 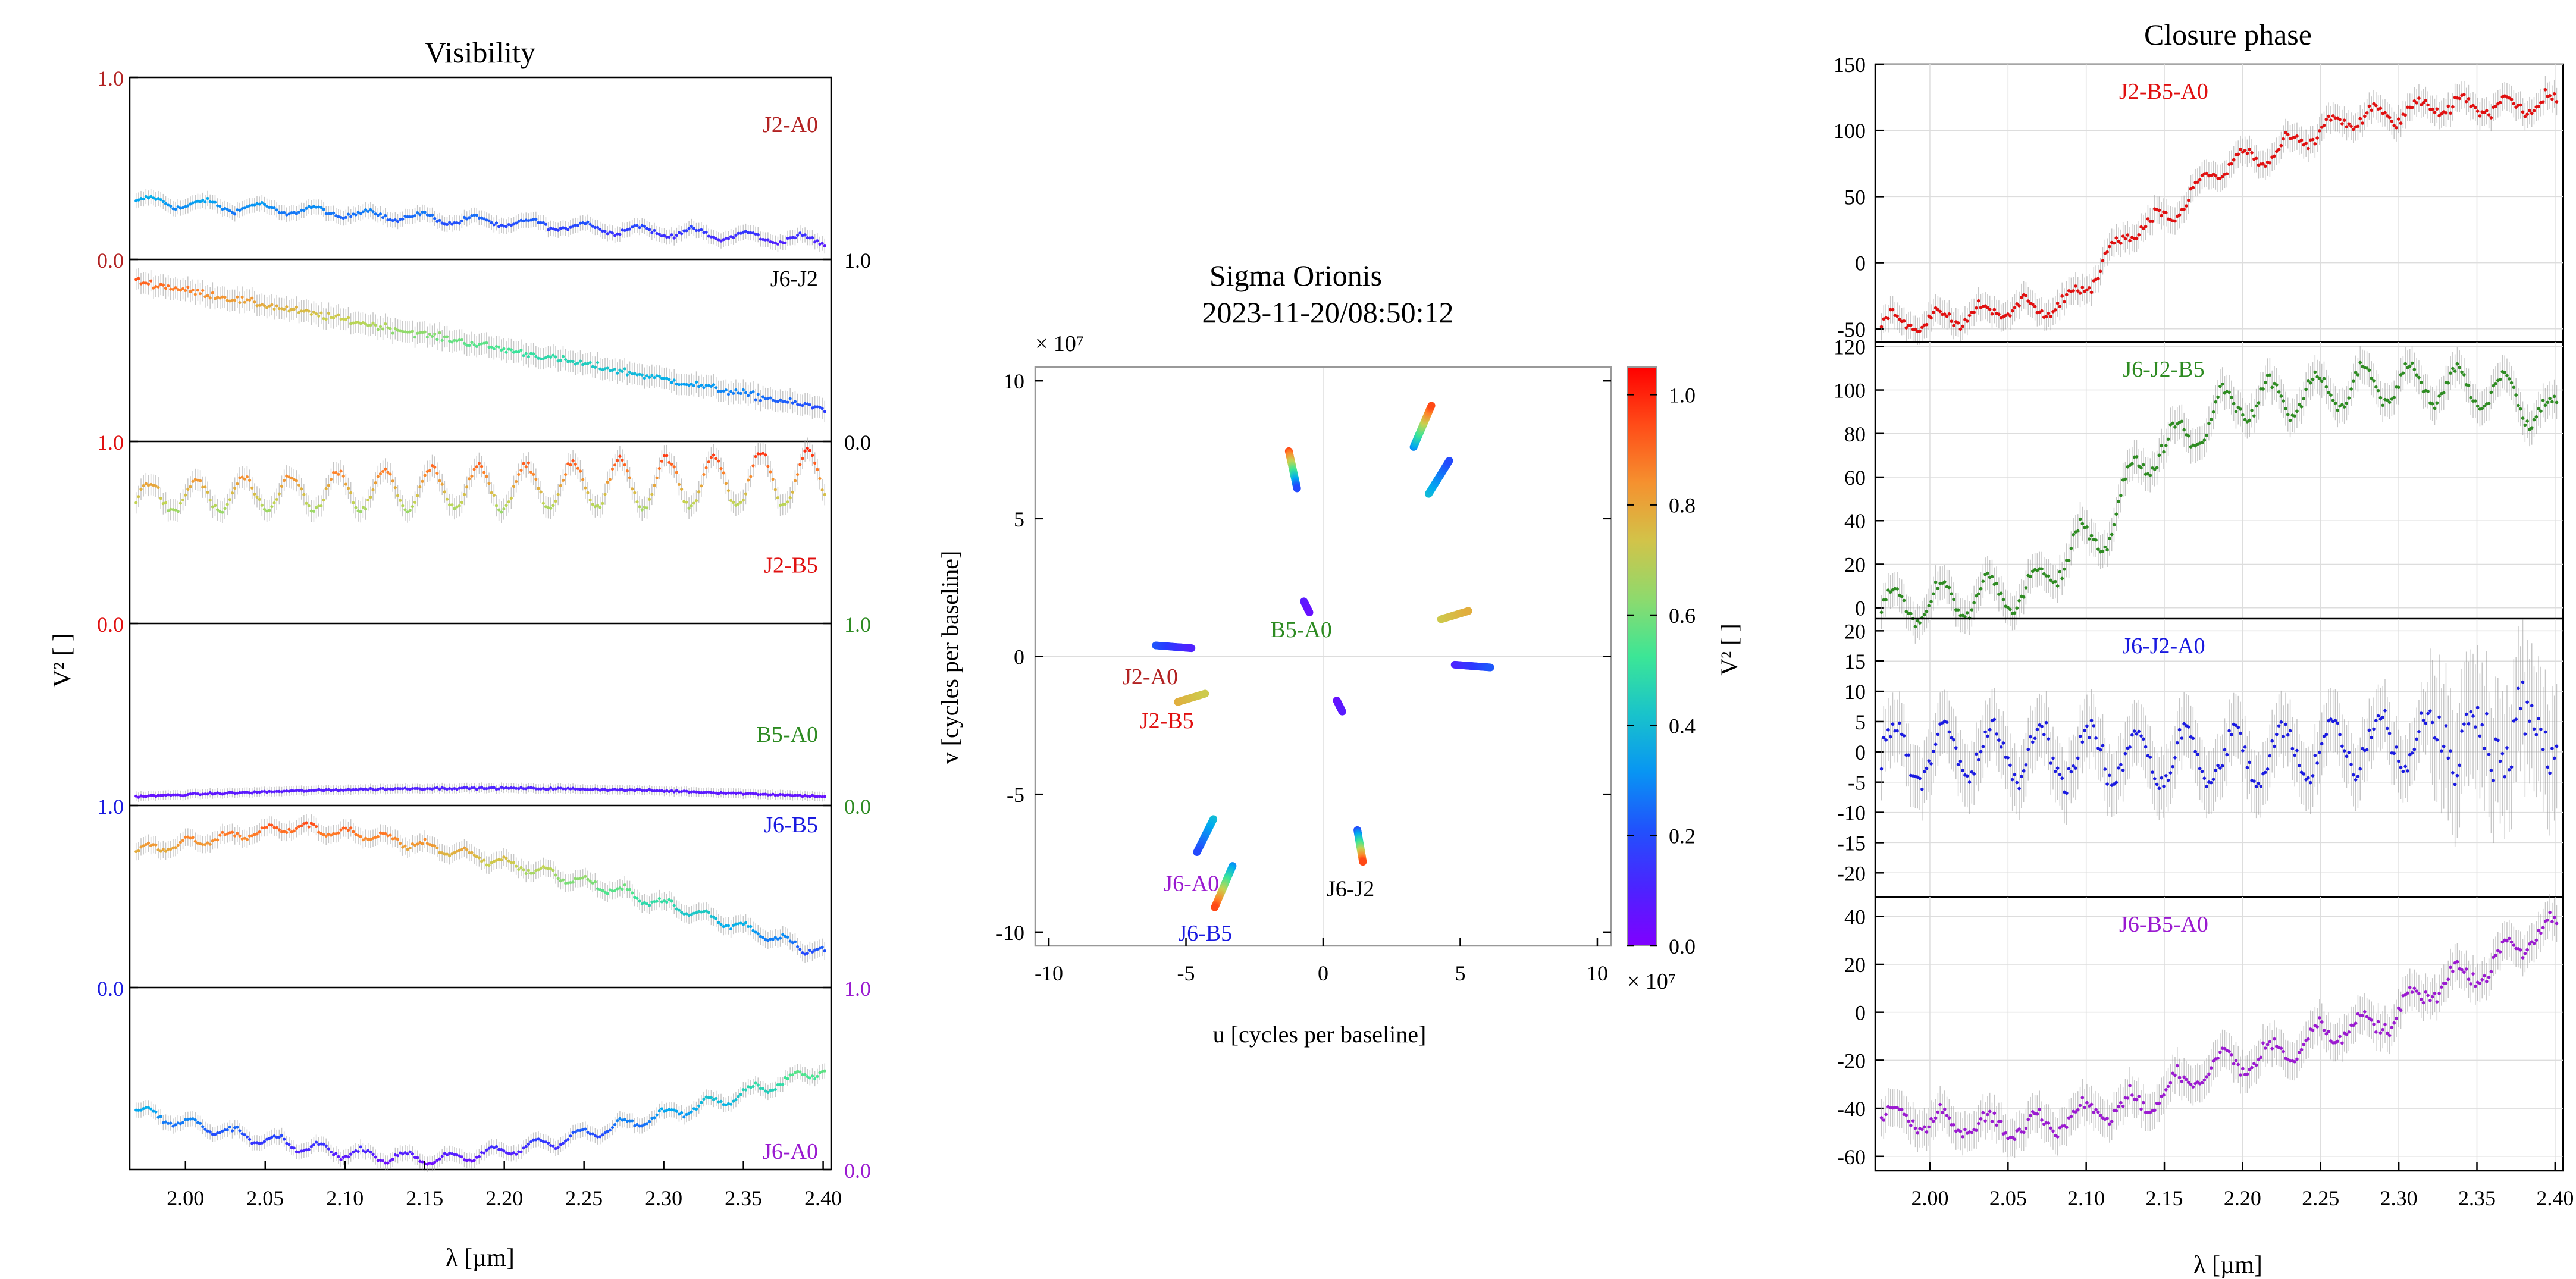 What do you see at coordinates (464, 898) in the screenshot?
I see `visibility-panel-j6-b5: 1.00.0J6-B5` at bounding box center [464, 898].